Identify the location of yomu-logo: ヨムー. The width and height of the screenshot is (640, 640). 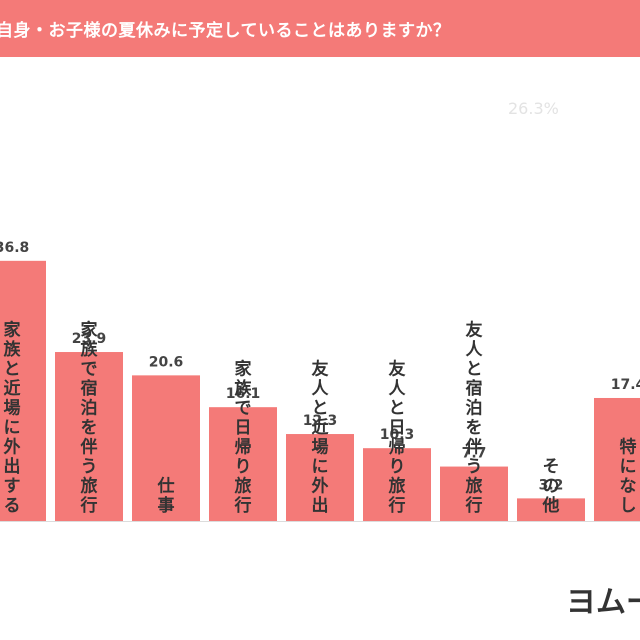
(603, 599).